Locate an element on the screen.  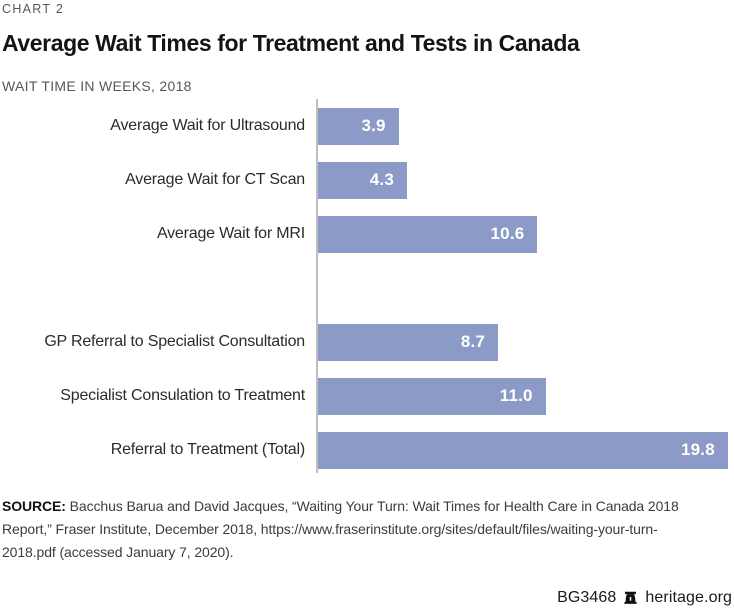
category-label: Average Wait for Ultrasound is located at coordinates (207, 125).